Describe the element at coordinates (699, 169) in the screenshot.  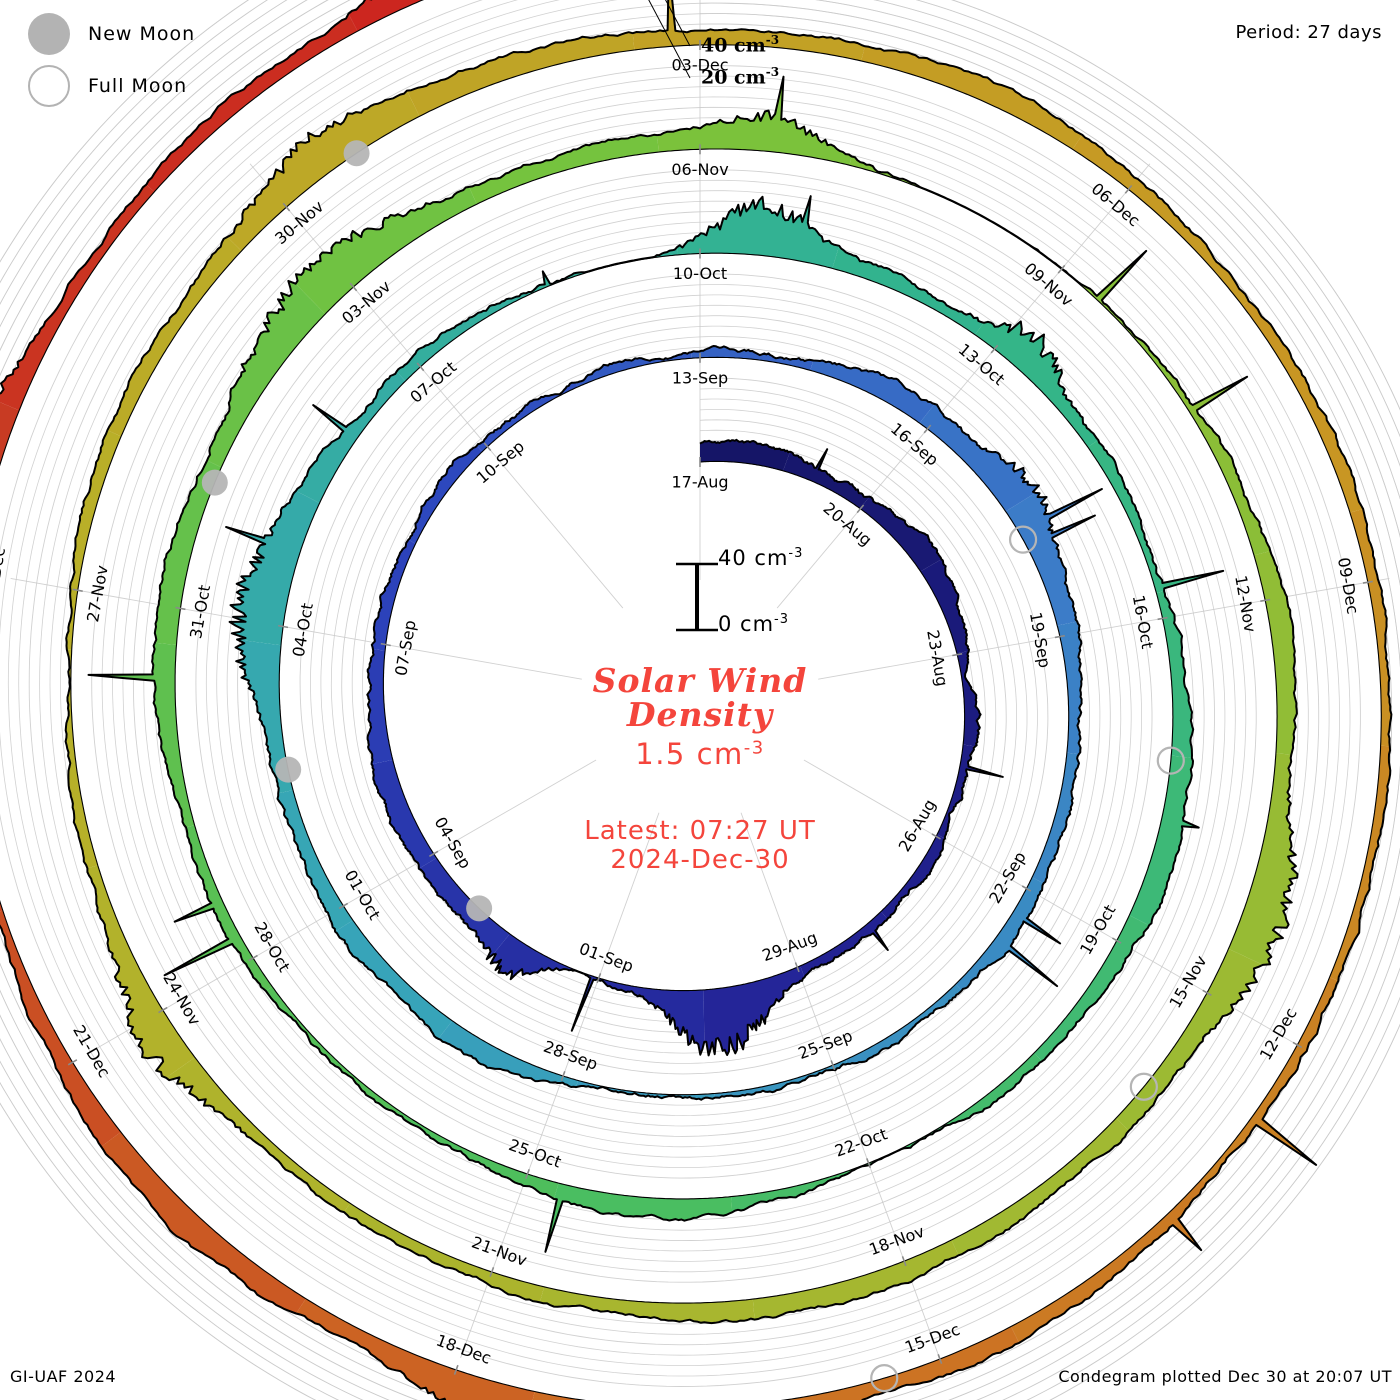
I see `date-tick-label: 06-Nov` at that location.